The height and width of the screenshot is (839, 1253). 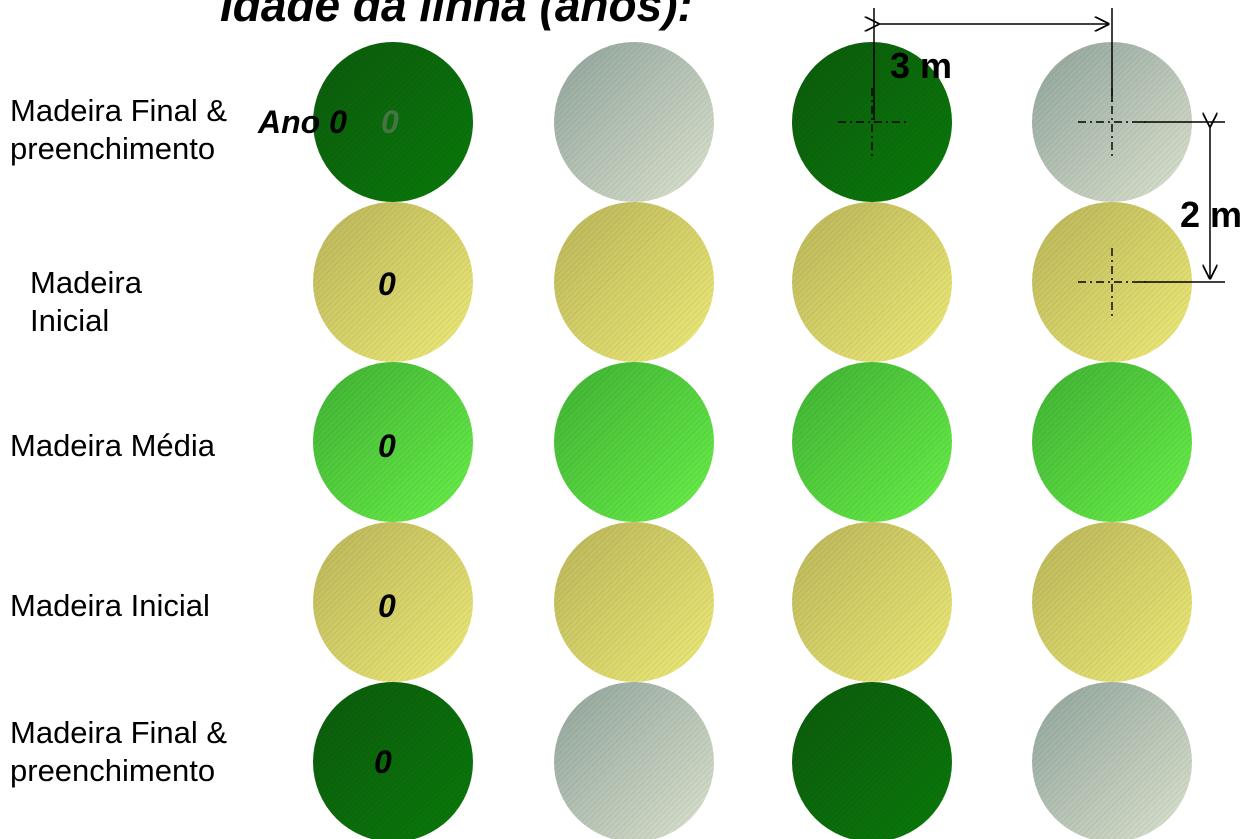 I want to click on tree-hatch-r1-c1, so click(x=393, y=122).